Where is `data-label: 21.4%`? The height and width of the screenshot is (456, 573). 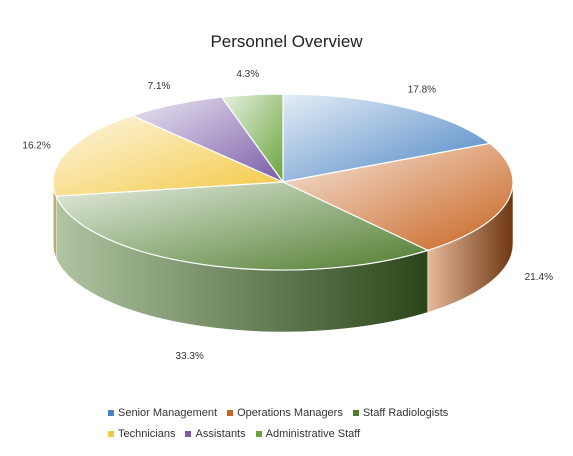
data-label: 21.4% is located at coordinates (539, 277).